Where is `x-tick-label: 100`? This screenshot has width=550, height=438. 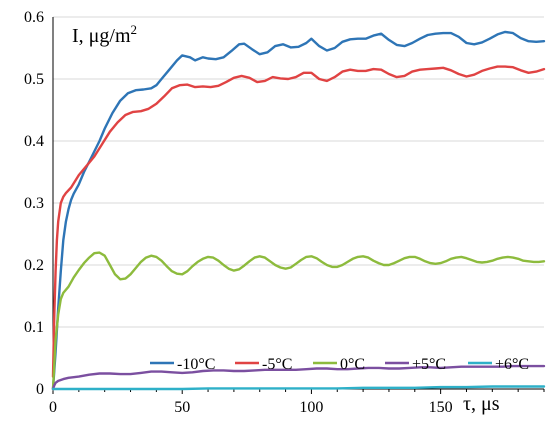
x-tick-label: 100 is located at coordinates (311, 407).